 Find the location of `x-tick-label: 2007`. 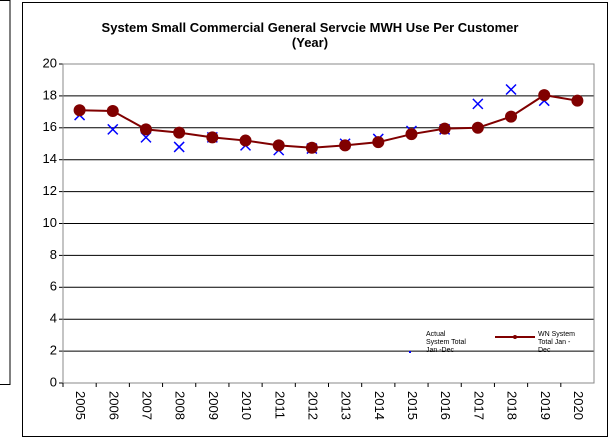

x-tick-label: 2007 is located at coordinates (147, 405).